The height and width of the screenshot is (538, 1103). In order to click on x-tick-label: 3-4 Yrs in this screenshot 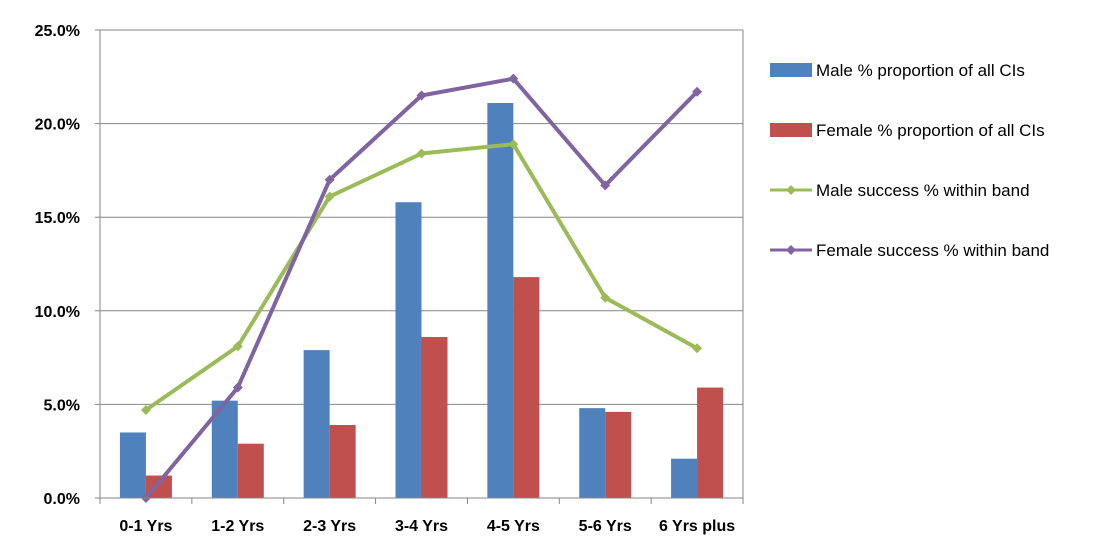, I will do `click(421, 526)`.